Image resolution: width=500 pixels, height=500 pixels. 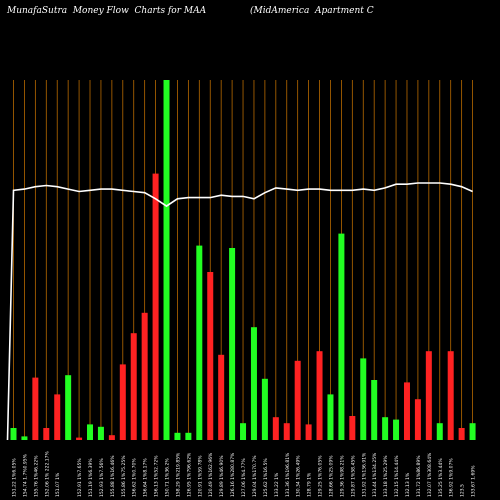 I want to click on x-tick-label: 132.13 1%, so click(x=408, y=484).